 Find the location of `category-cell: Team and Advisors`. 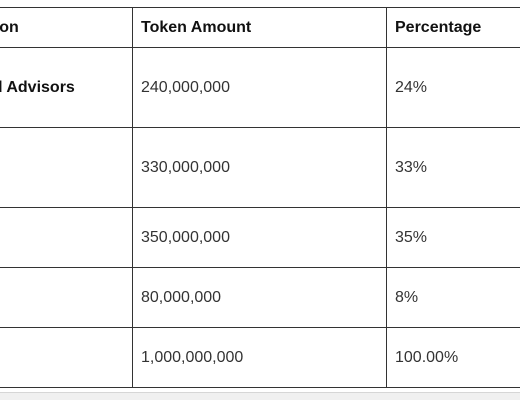

category-cell: Team and Advisors is located at coordinates (66, 87).